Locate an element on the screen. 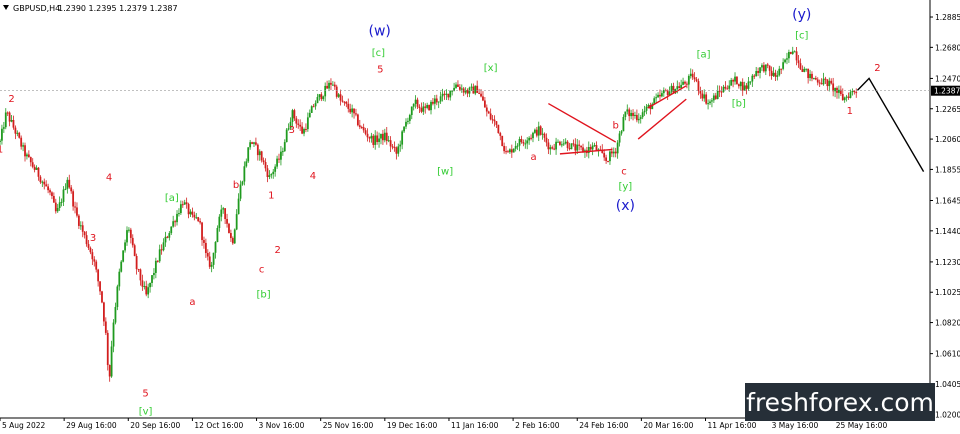 Image resolution: width=960 pixels, height=434 pixels. channel-lower-line is located at coordinates (662, 119).